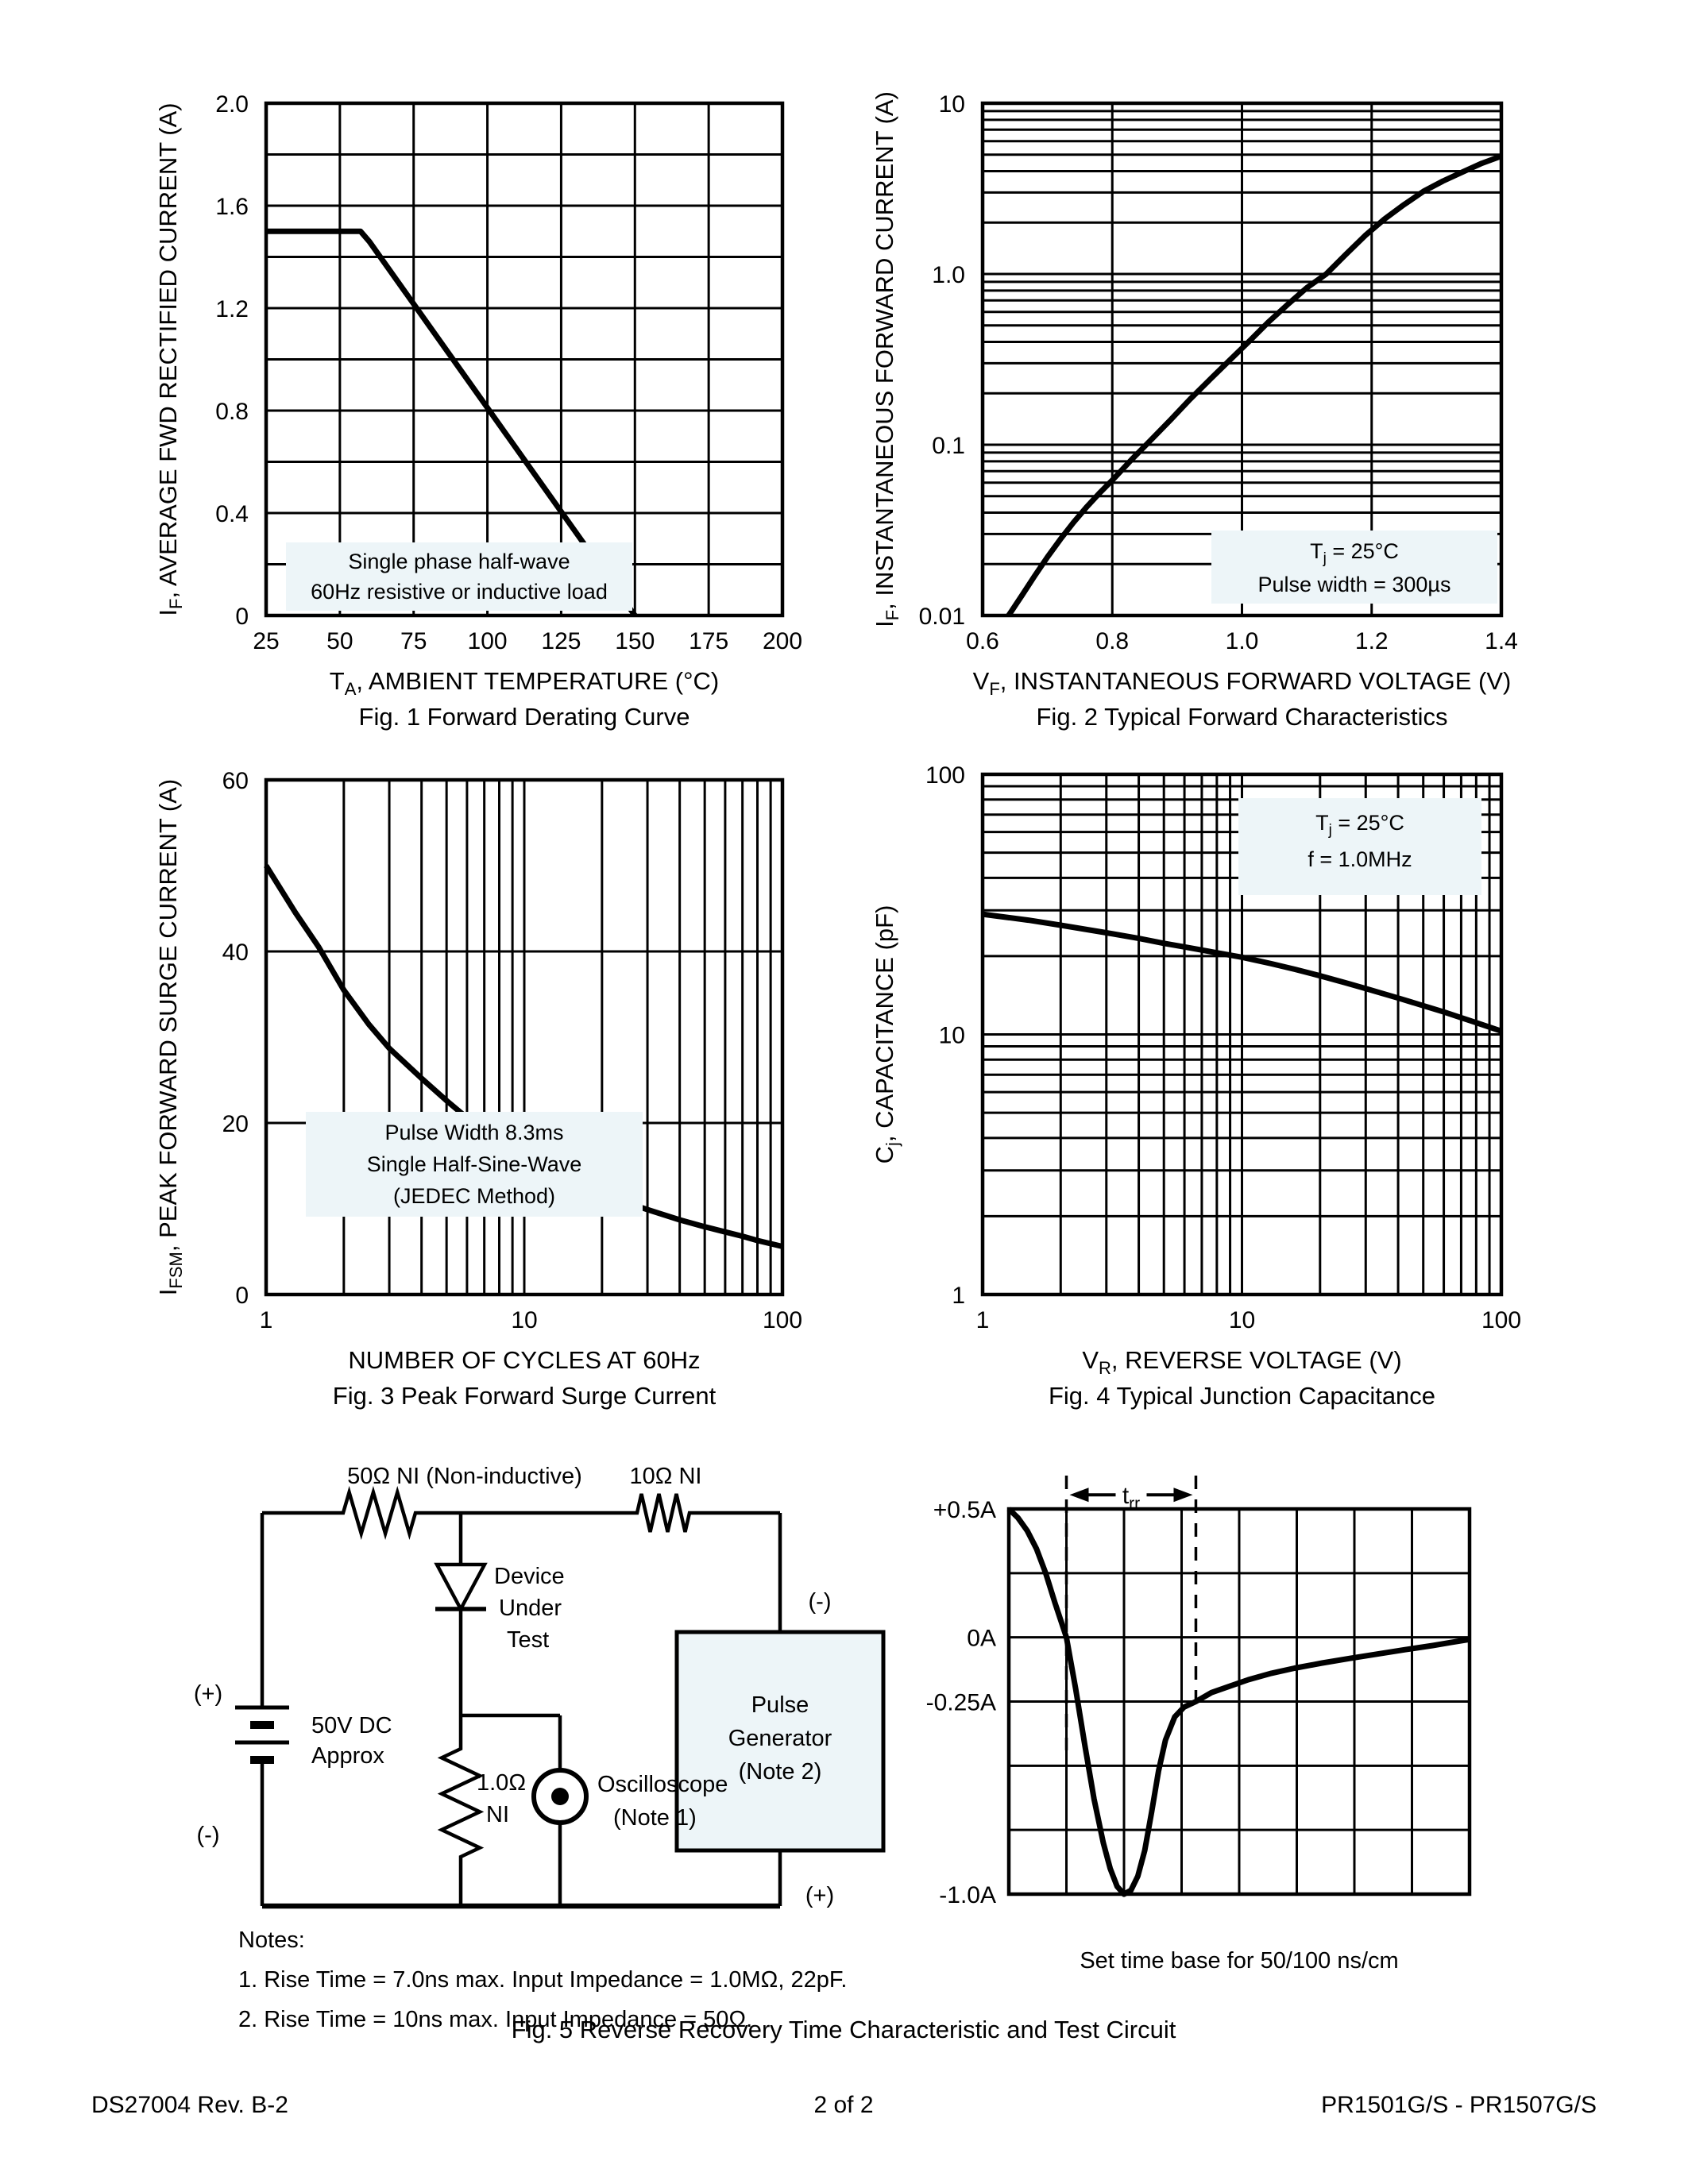 Image resolution: width=1688 pixels, height=2184 pixels. Describe the element at coordinates (1239, 1961) in the screenshot. I see `wave-caption: Set time base for 50/100 ns/cm` at that location.